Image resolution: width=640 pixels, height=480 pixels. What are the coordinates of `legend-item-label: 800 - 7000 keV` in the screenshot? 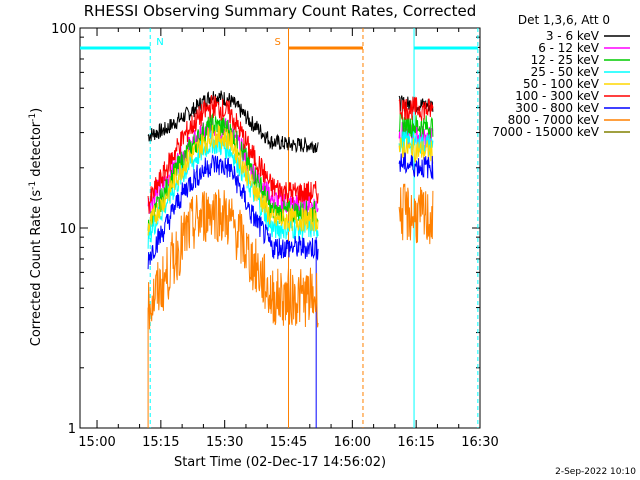 It's located at (554, 120).